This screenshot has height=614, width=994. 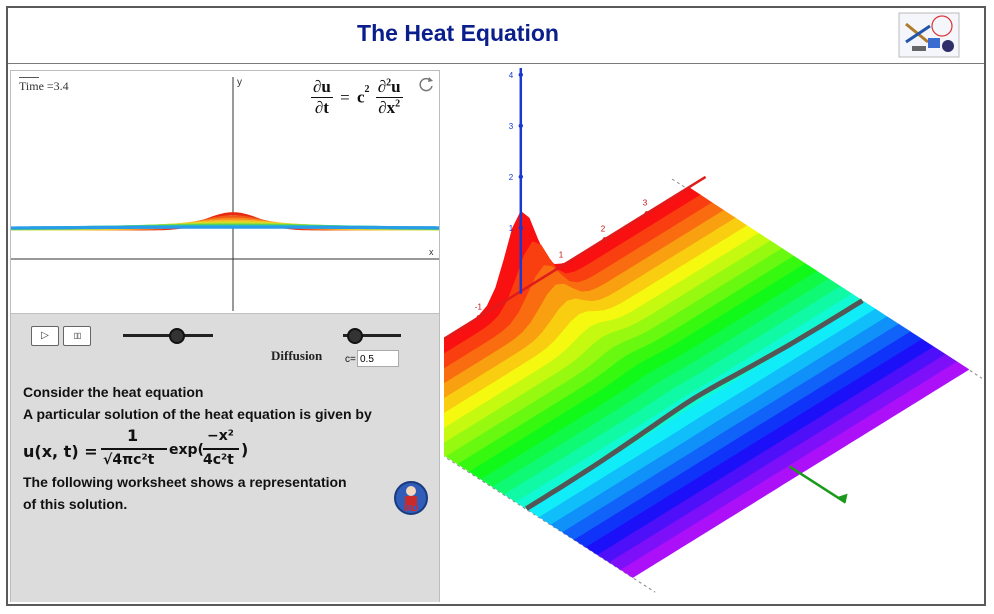 What do you see at coordinates (322, 87) in the screenshot?
I see `eq-lhs-num: ∂u` at bounding box center [322, 87].